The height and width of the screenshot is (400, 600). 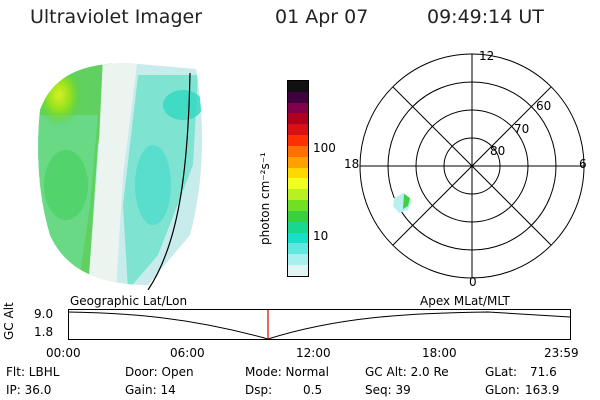 What do you see at coordinates (543, 106) in the screenshot?
I see `mlat-label-60: 60` at bounding box center [543, 106].